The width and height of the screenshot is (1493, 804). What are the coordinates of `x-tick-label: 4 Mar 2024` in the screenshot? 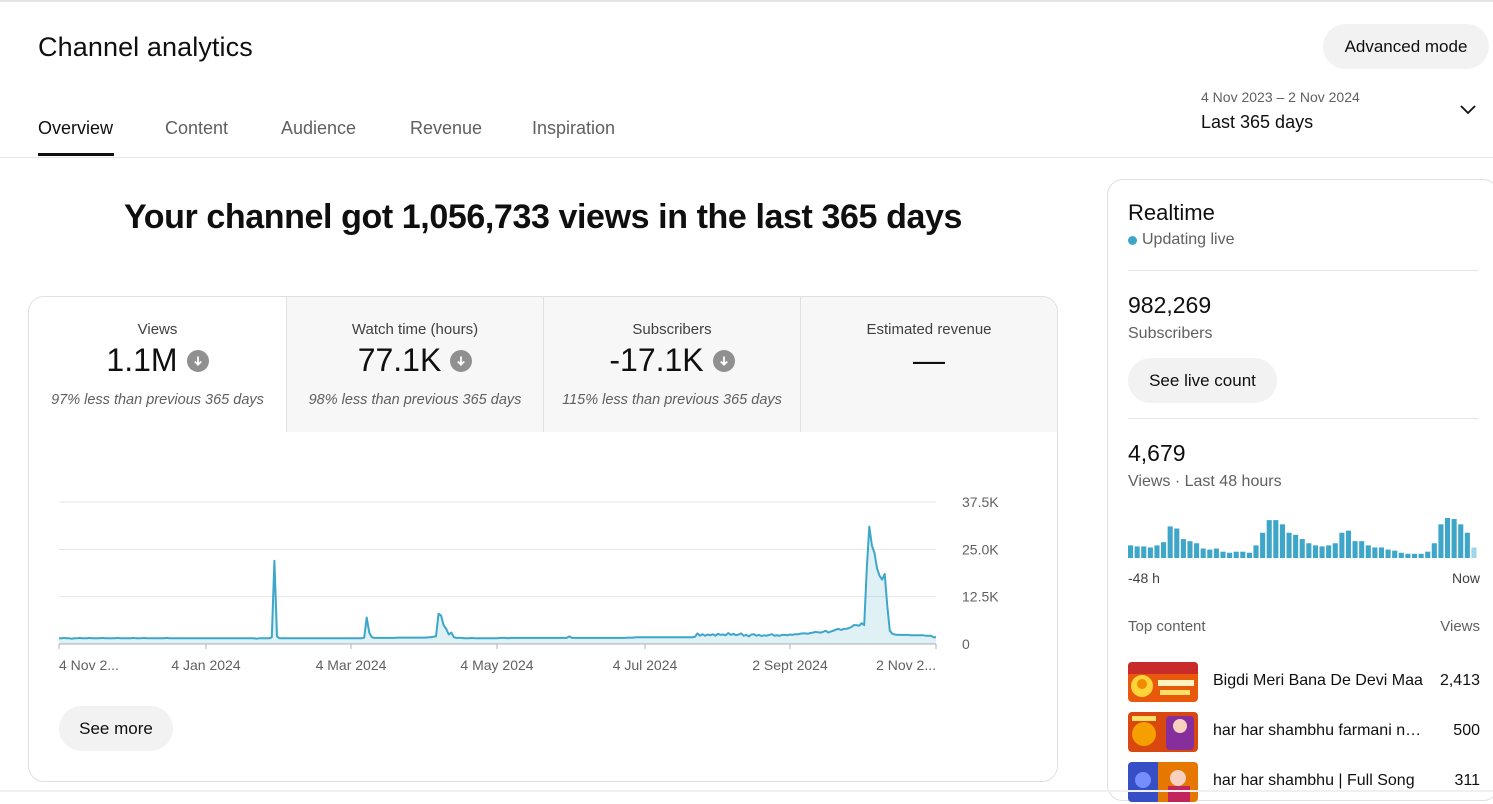 It's located at (351, 665).